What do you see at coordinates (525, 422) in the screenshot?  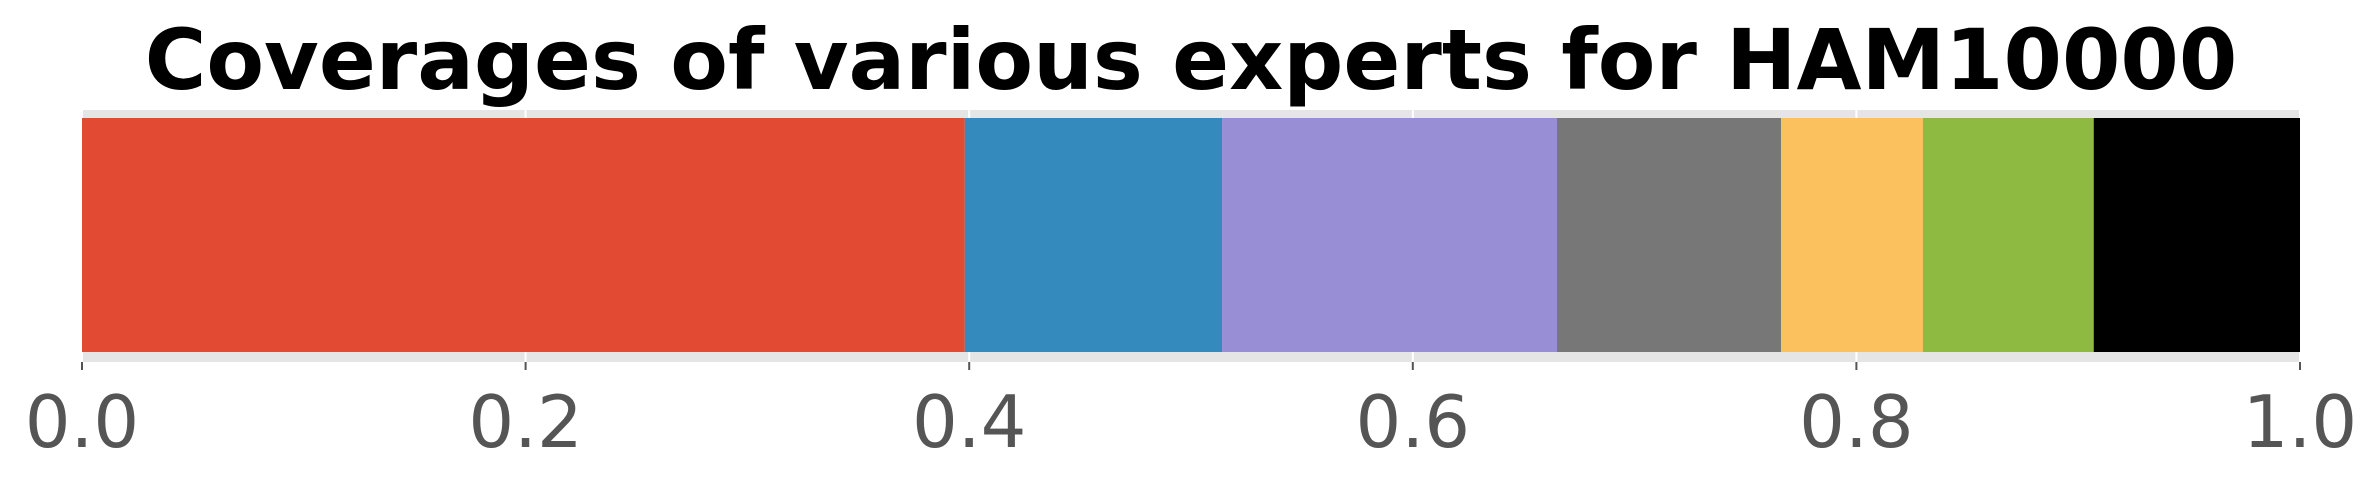 I see `x-tick-label: 0.2` at bounding box center [525, 422].